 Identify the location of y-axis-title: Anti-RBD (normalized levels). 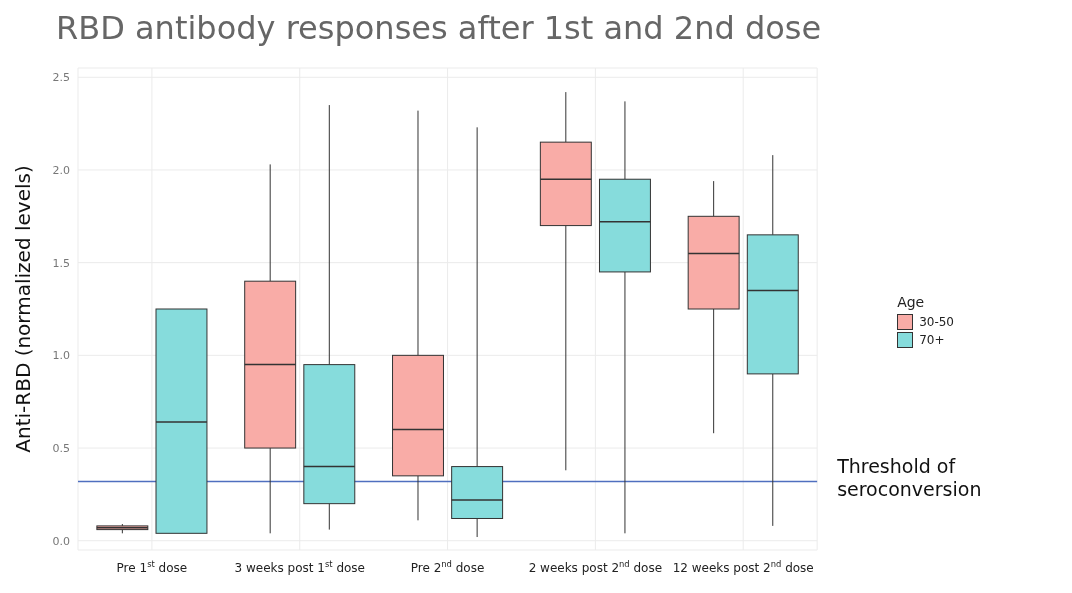
(23, 309).